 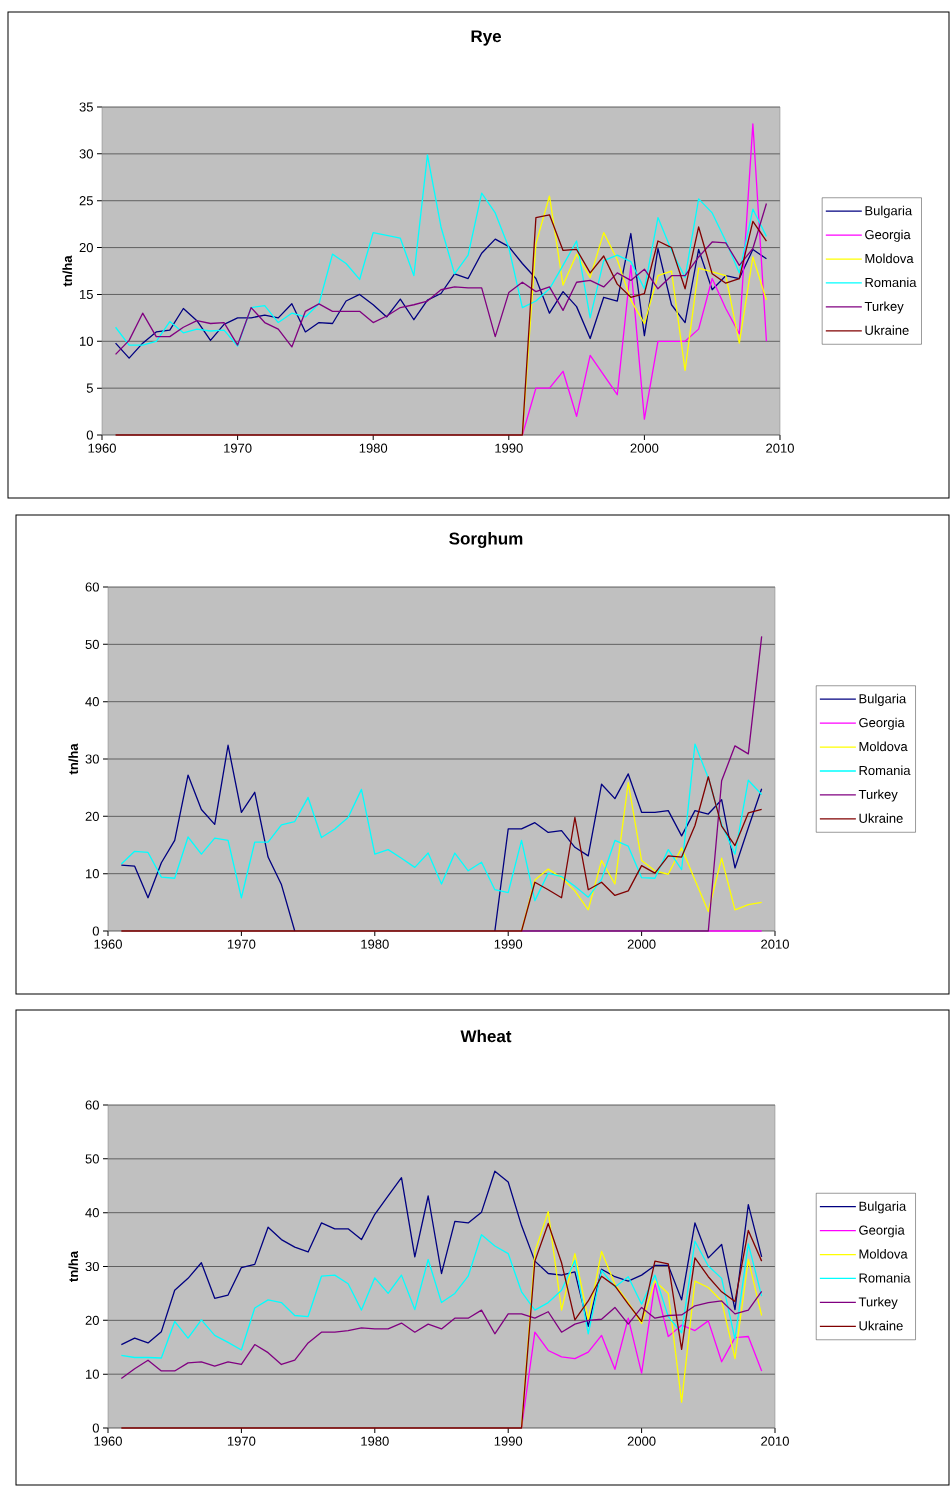 What do you see at coordinates (89, 388) in the screenshot?
I see `y-tick-label: 5` at bounding box center [89, 388].